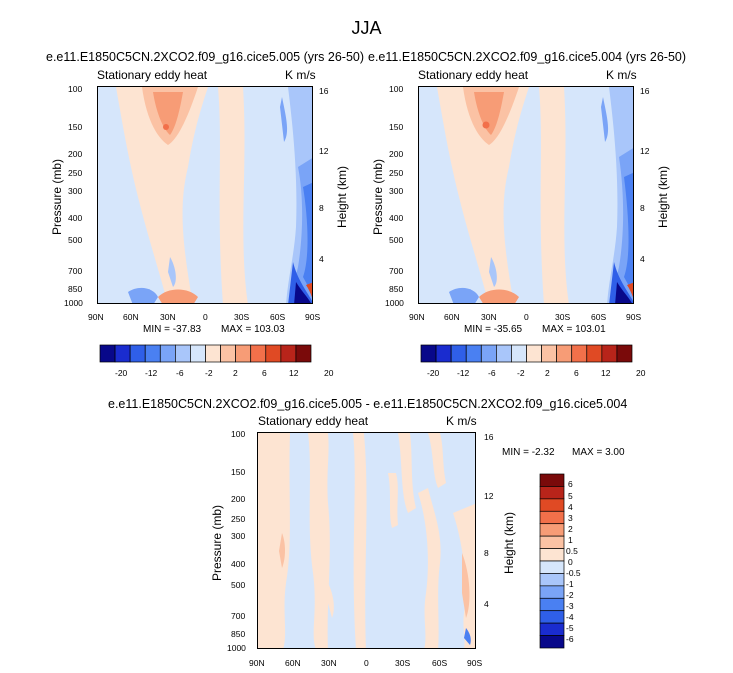 The image size is (733, 673). What do you see at coordinates (570, 507) in the screenshot?
I see `colorbar-label: 4` at bounding box center [570, 507].